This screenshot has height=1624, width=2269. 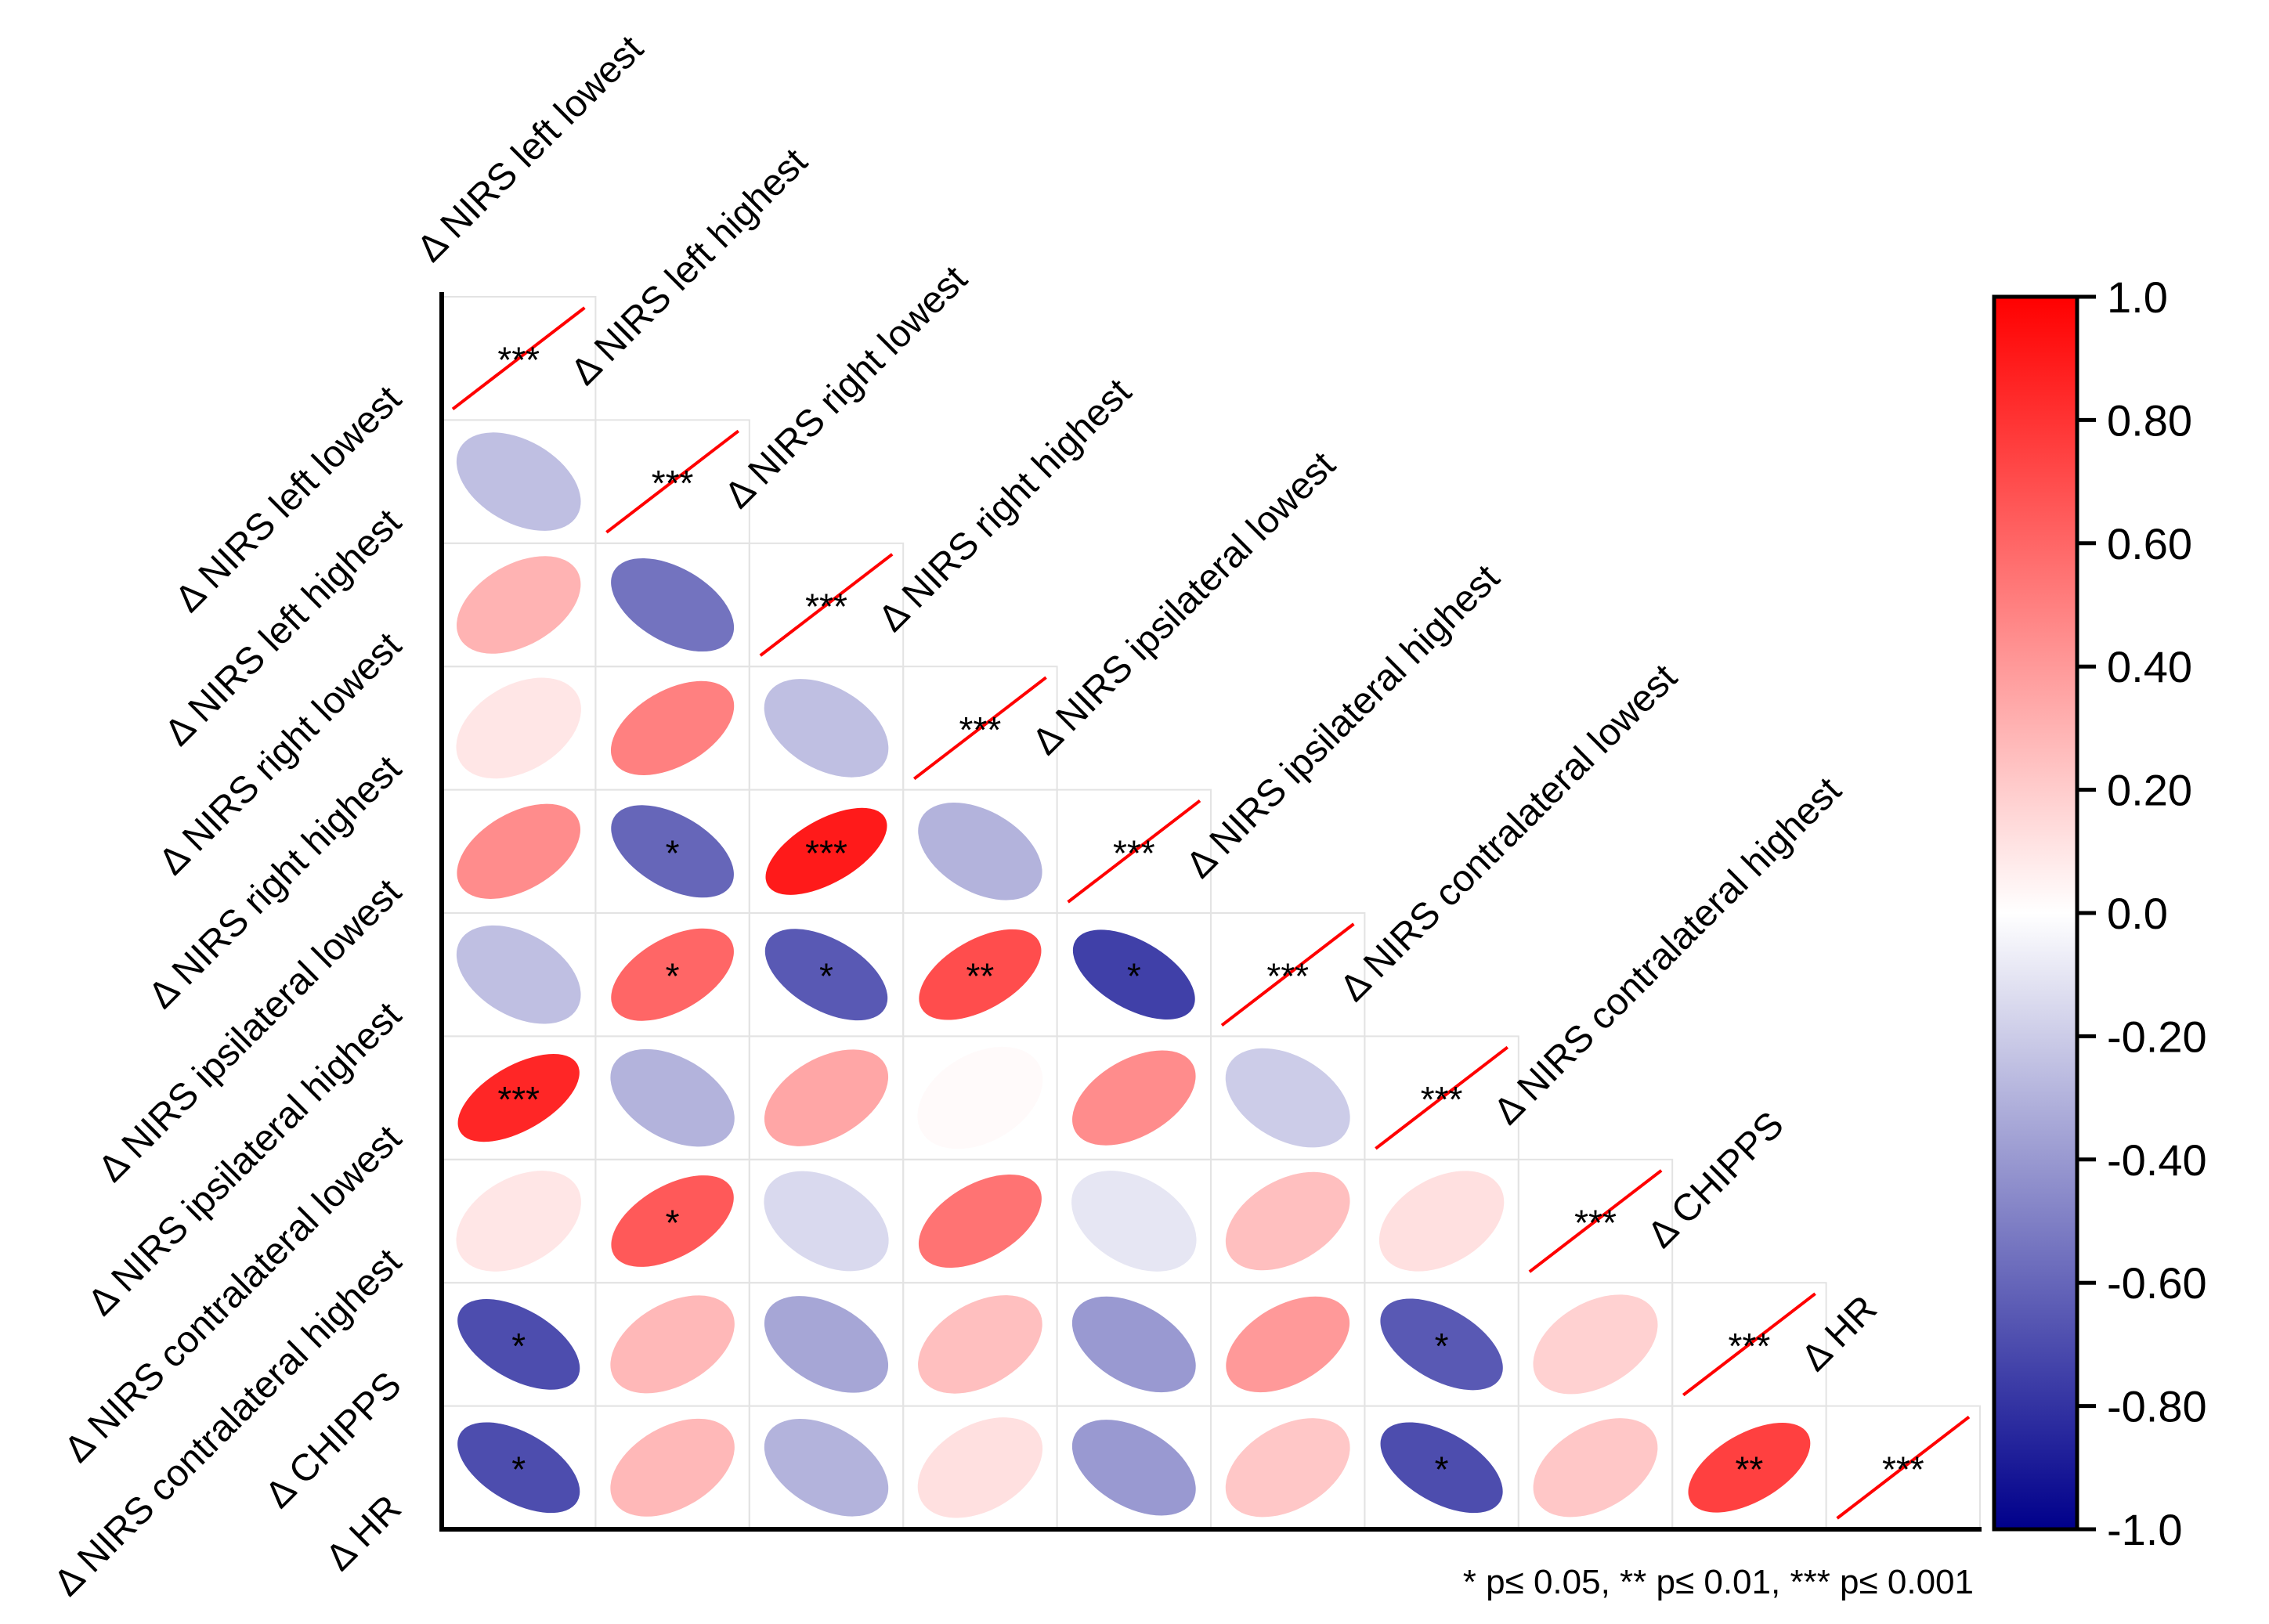 I want to click on significance-mark-3-3: ***, so click(x=980, y=729).